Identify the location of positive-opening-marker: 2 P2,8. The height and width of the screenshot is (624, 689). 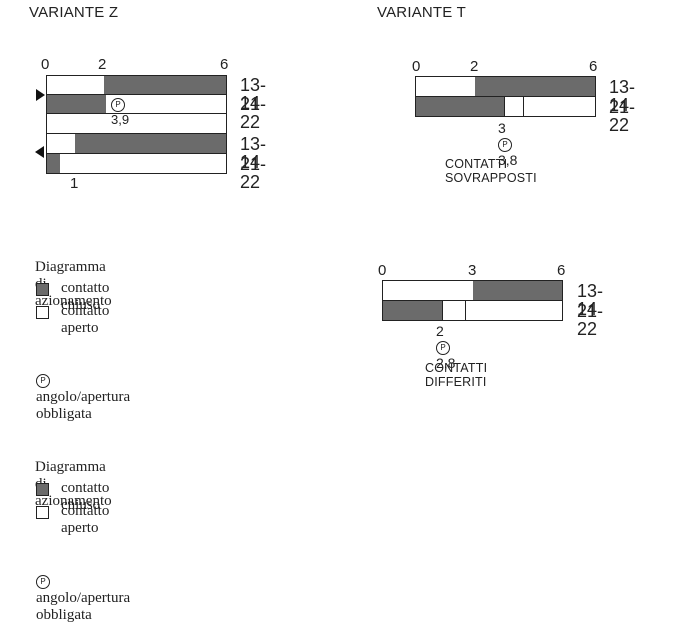
(445, 347).